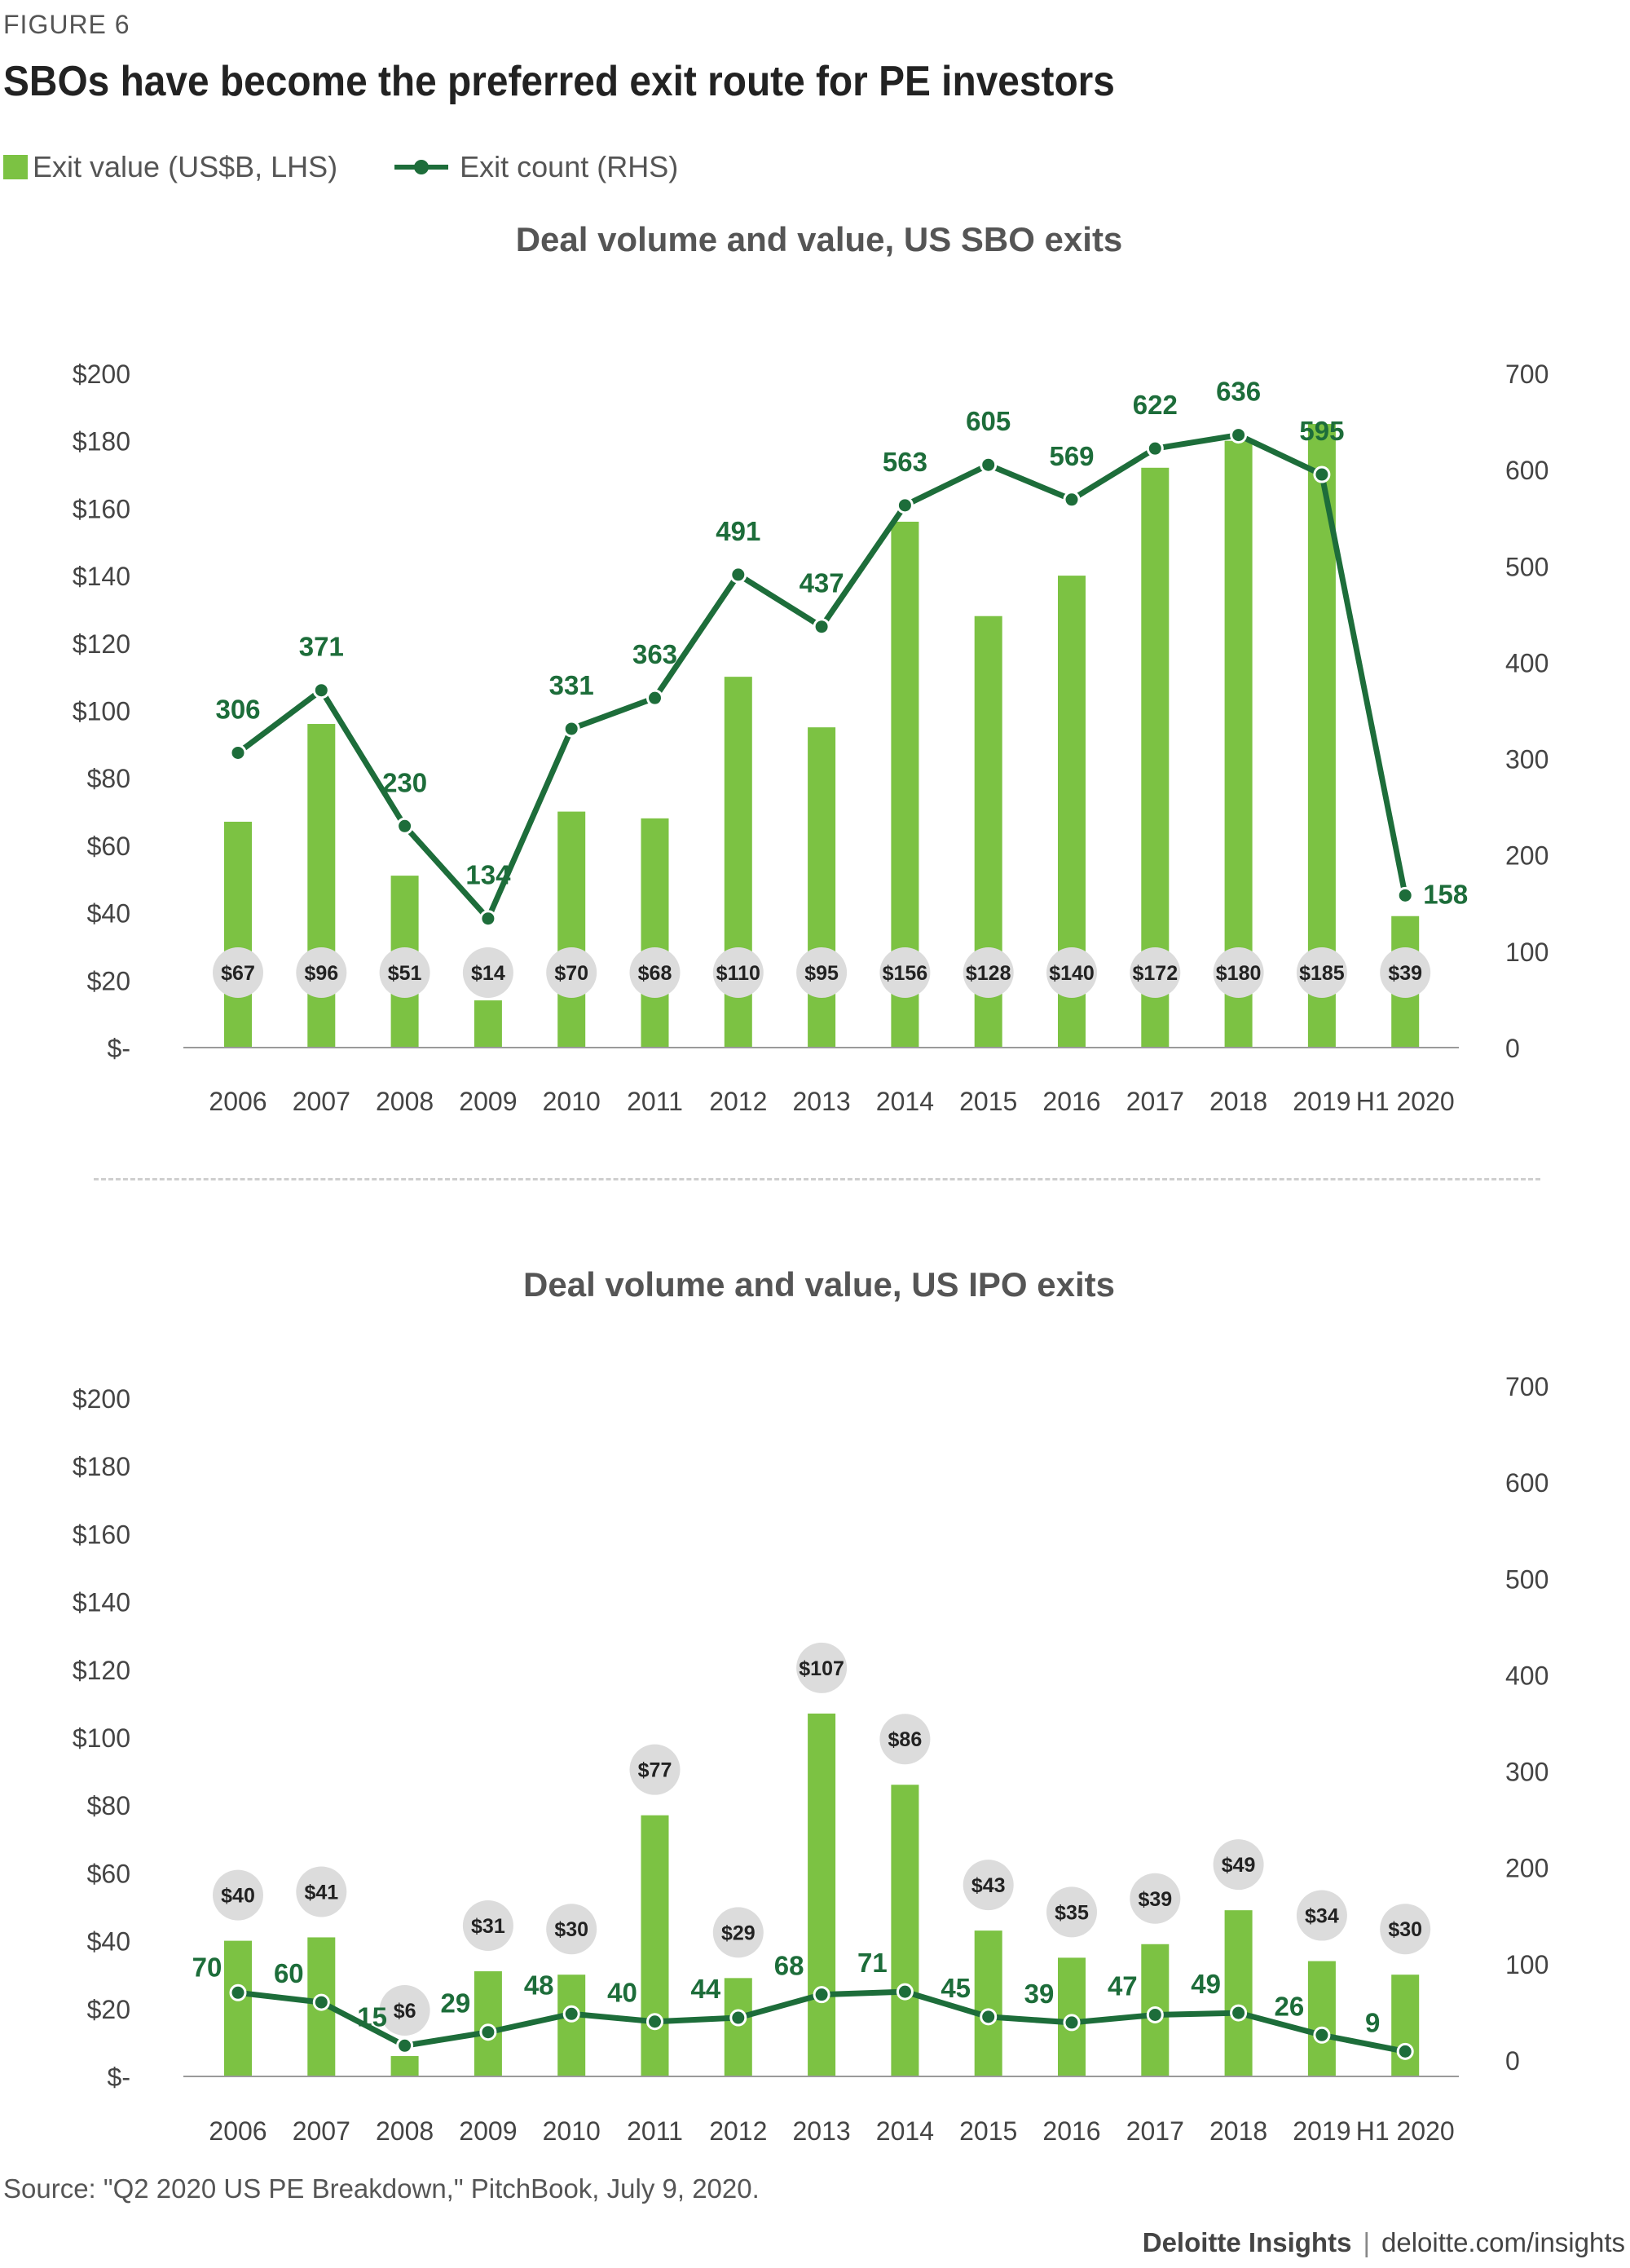 The width and height of the screenshot is (1630, 2268). Describe the element at coordinates (488, 875) in the screenshot. I see `exit-count-label: 134` at that location.